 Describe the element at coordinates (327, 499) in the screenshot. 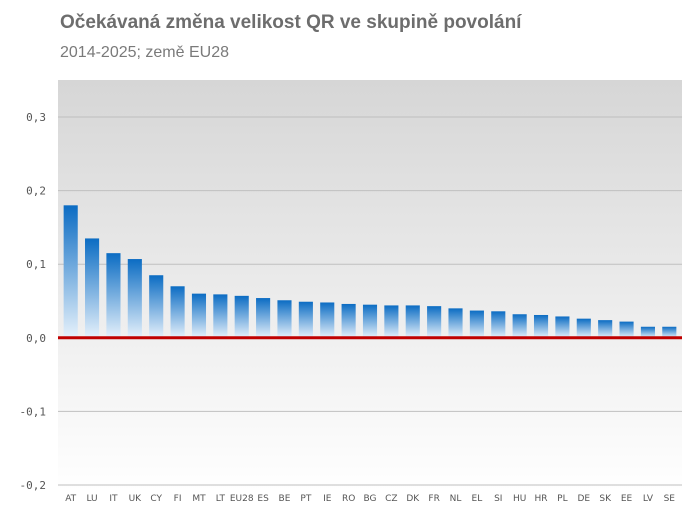

I see `x-tick-label: IE` at that location.